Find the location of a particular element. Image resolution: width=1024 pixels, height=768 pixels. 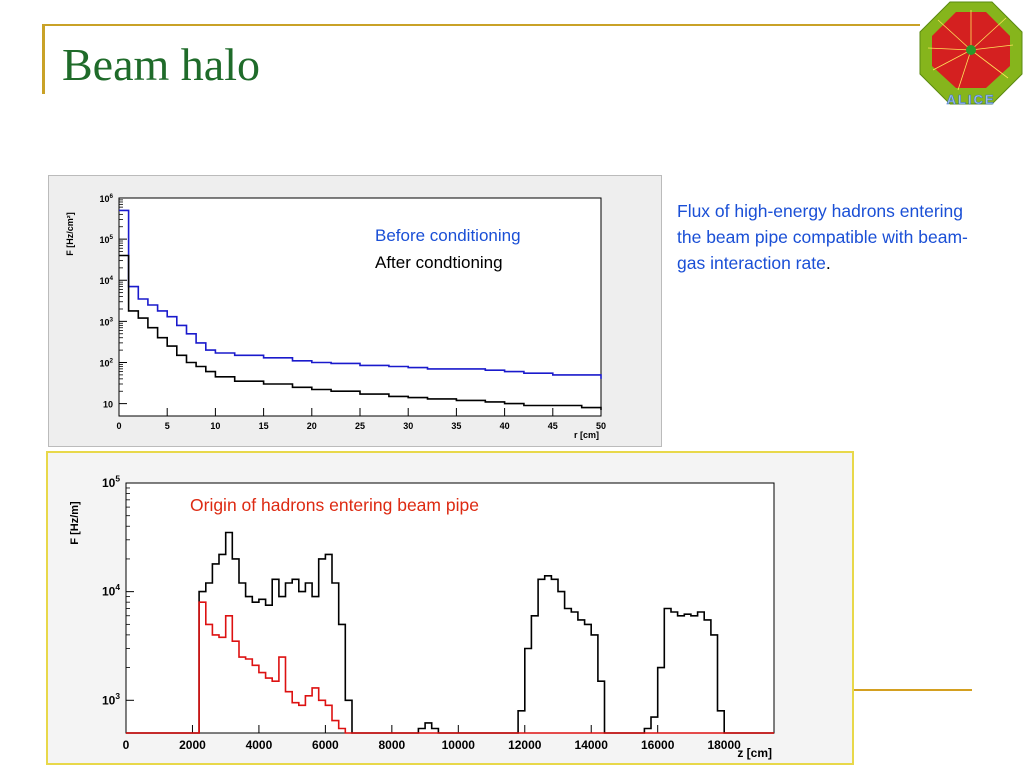

x-tick-label: 10 is located at coordinates (215, 426).